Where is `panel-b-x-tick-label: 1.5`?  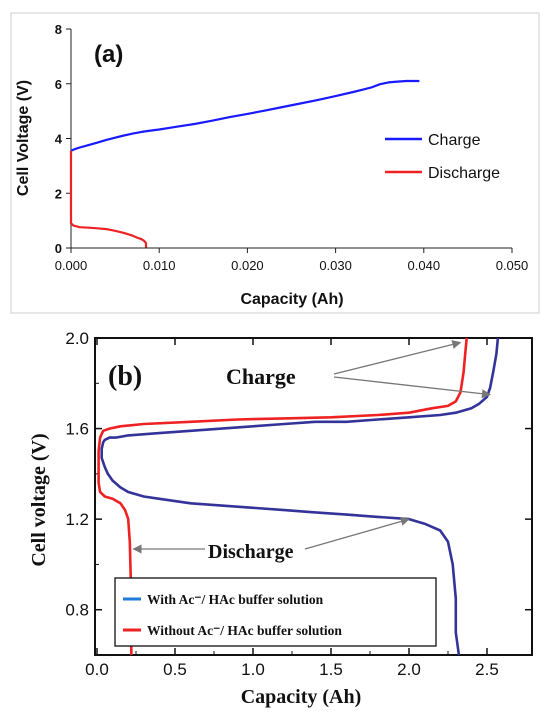
panel-b-x-tick-label: 1.5 is located at coordinates (331, 669).